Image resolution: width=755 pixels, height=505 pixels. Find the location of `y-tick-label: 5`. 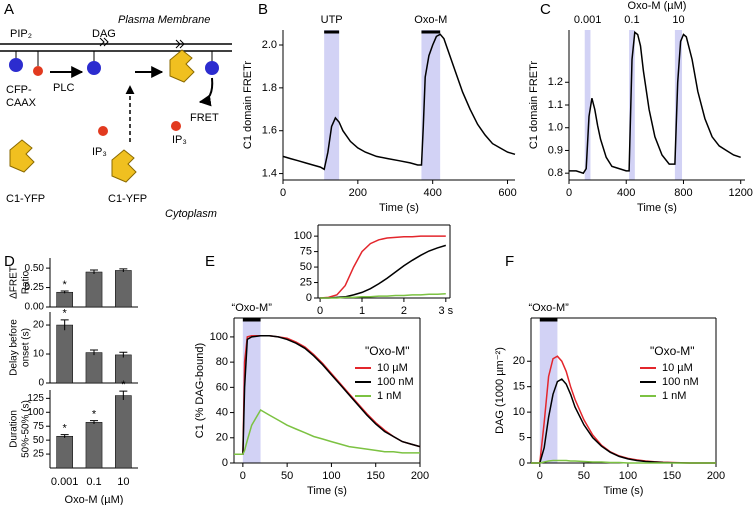

y-tick-label: 5 is located at coordinates (522, 437).